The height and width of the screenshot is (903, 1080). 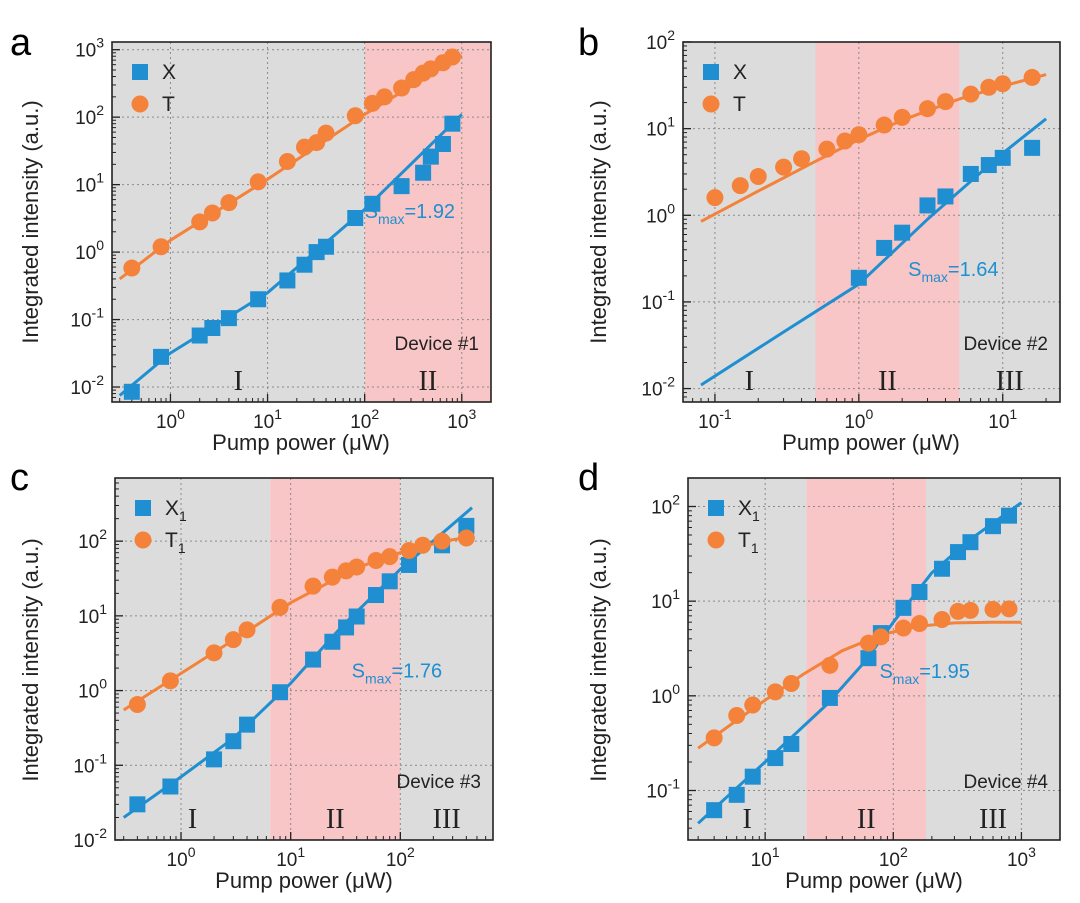 What do you see at coordinates (87, 385) in the screenshot?
I see `y-tick-label: 10⁻²` at bounding box center [87, 385].